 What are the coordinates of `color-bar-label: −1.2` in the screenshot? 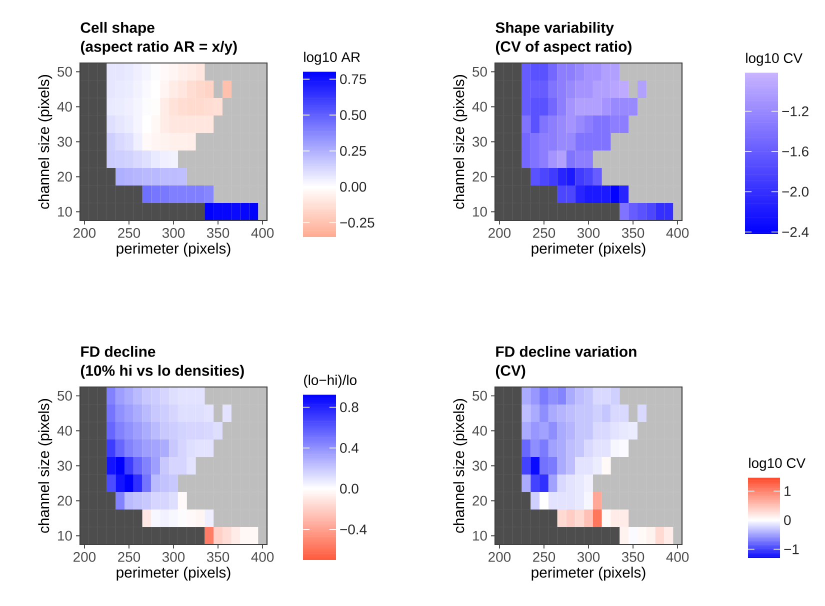 It's located at (795, 111).